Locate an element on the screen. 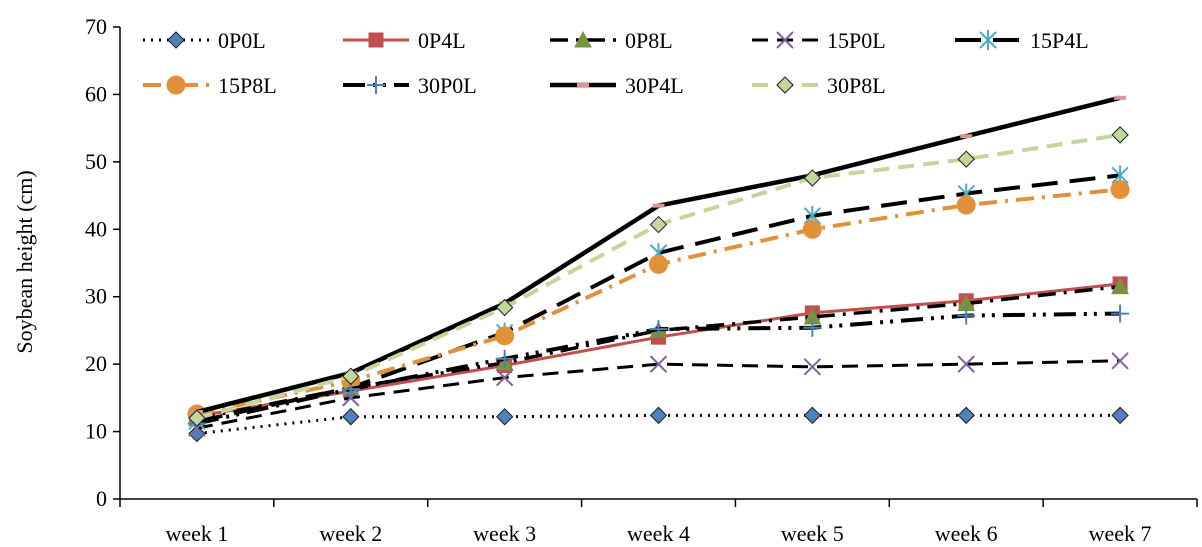 Image resolution: width=1202 pixels, height=547 pixels. legend-item: 0P4L is located at coordinates (404, 40).